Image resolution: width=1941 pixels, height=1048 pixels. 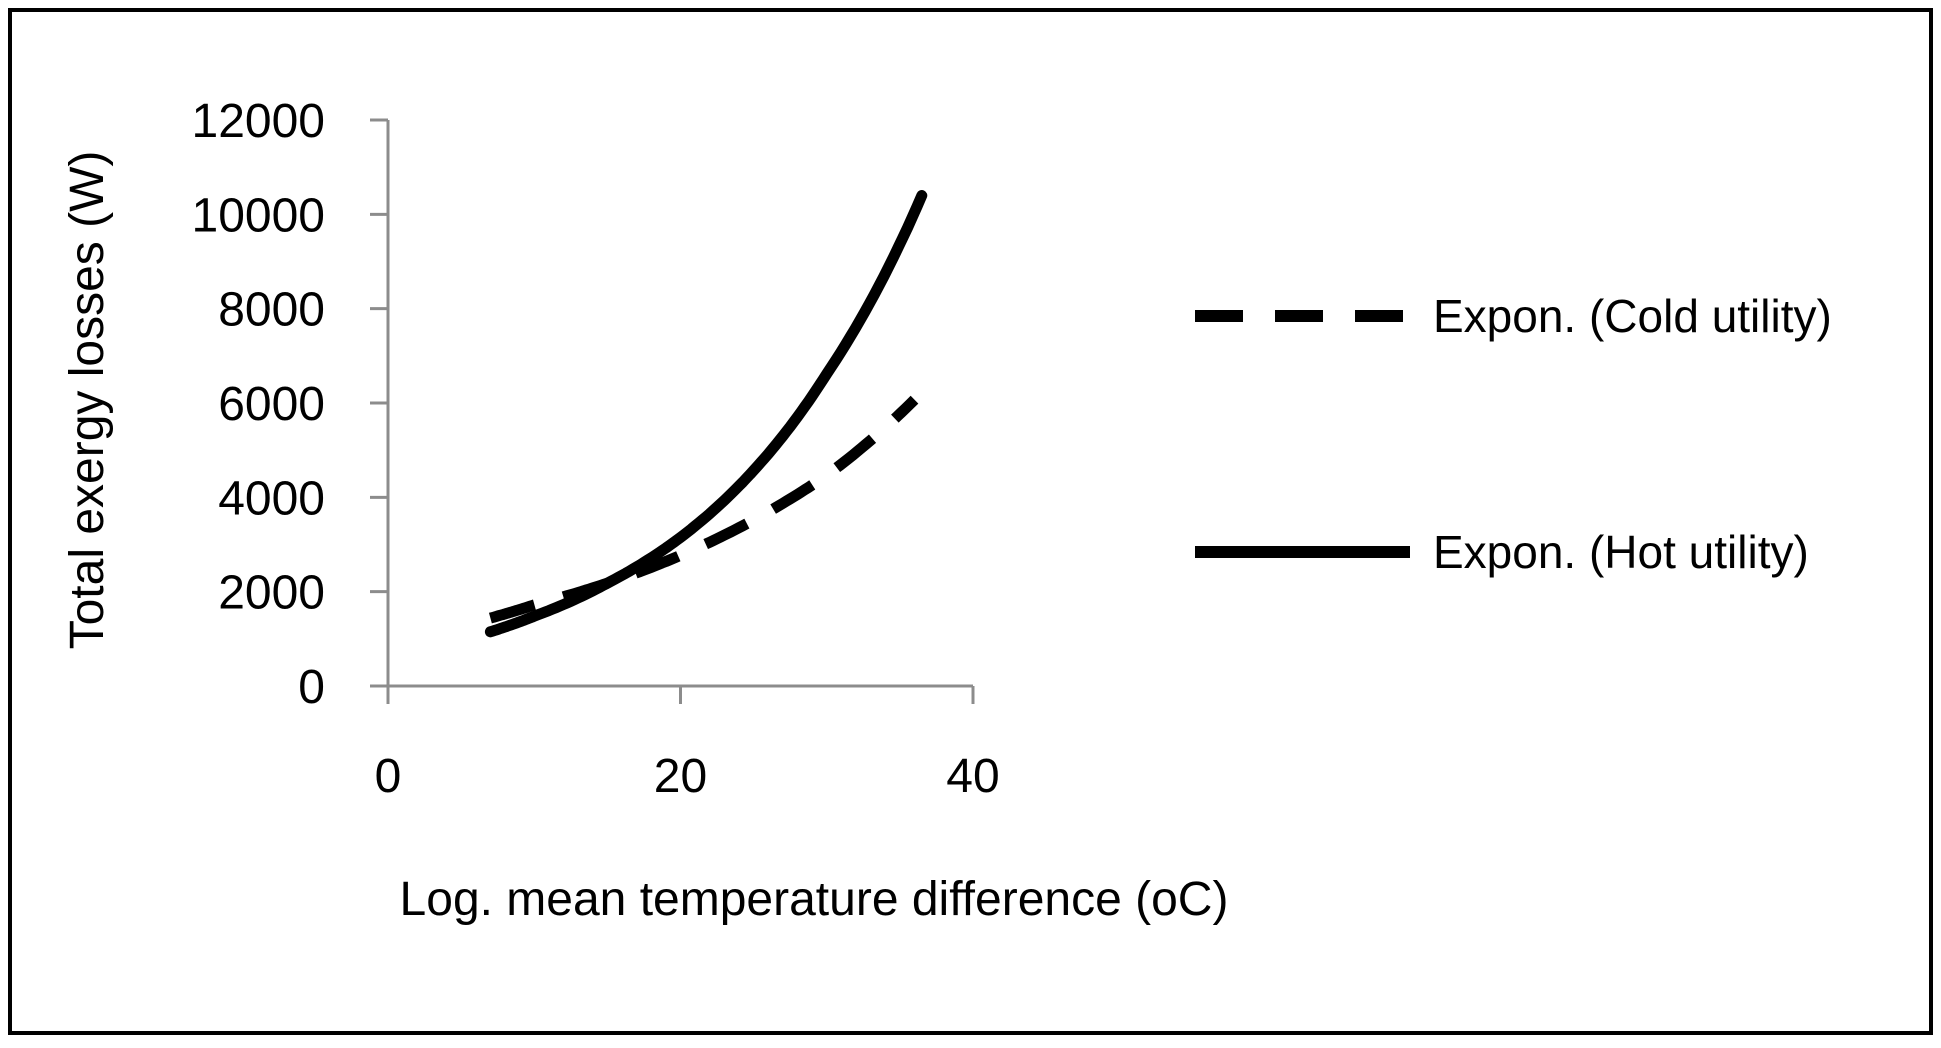 I want to click on y-tick-label-4000: 4000, so click(x=271, y=498).